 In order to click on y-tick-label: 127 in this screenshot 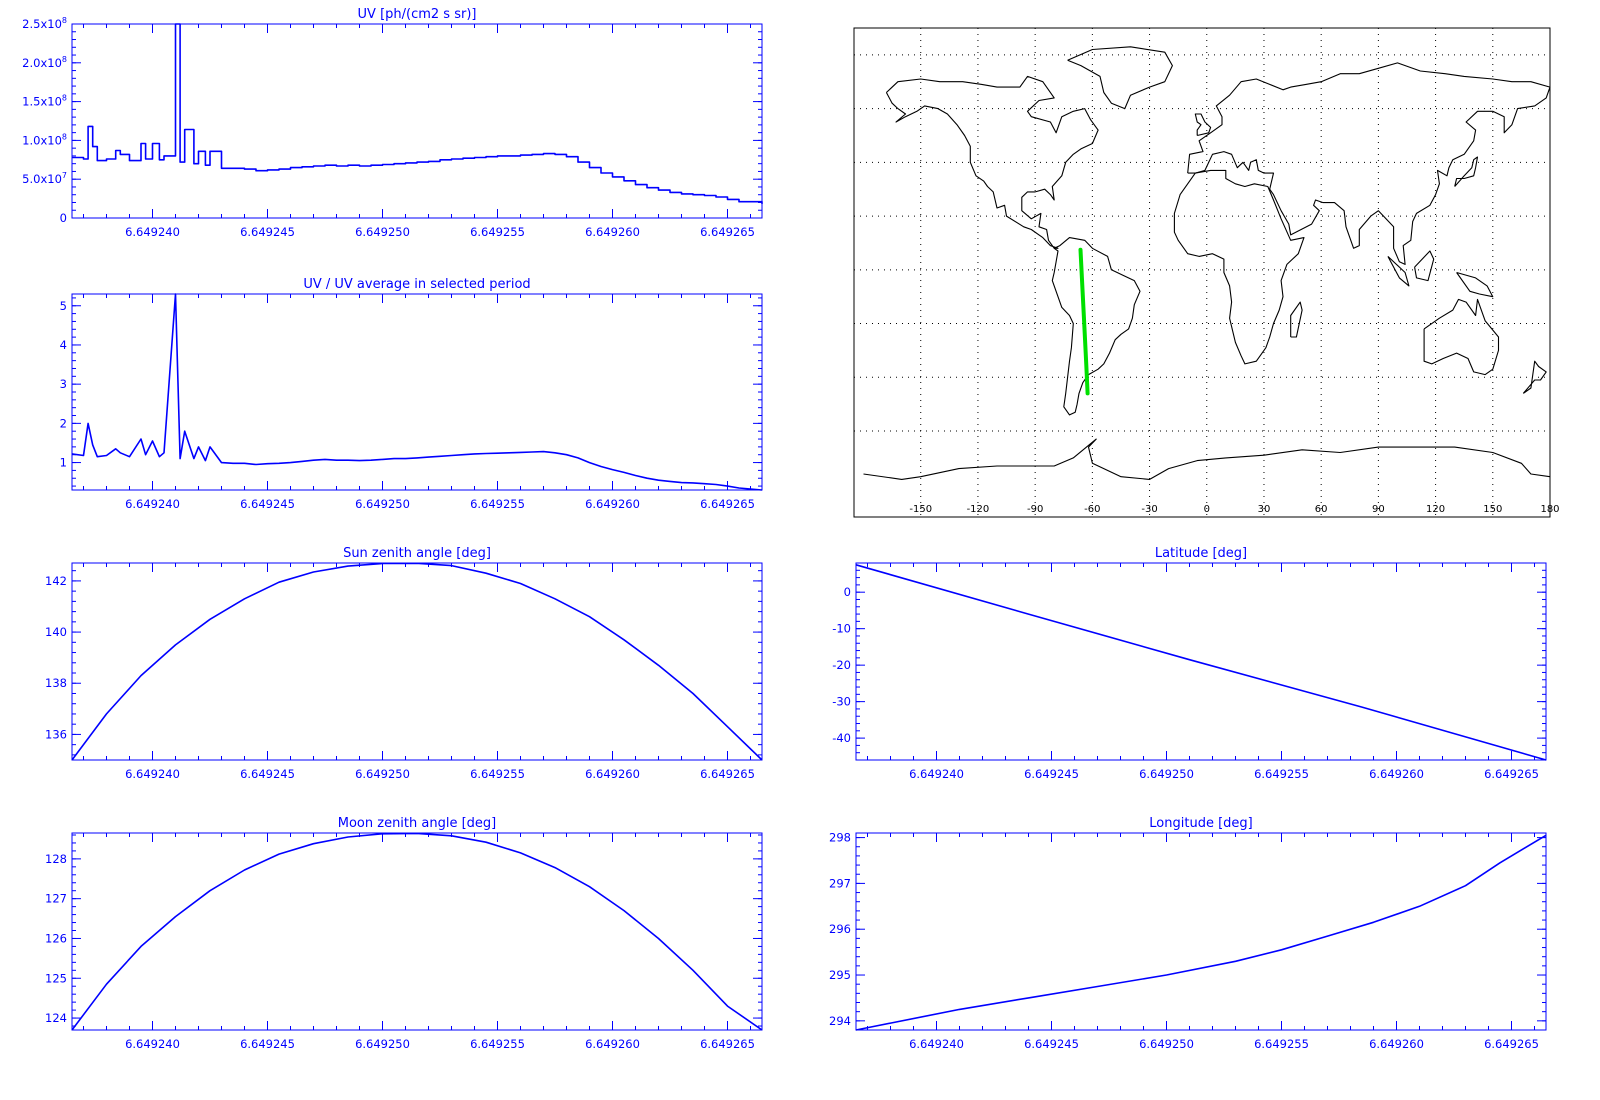, I will do `click(56, 899)`.